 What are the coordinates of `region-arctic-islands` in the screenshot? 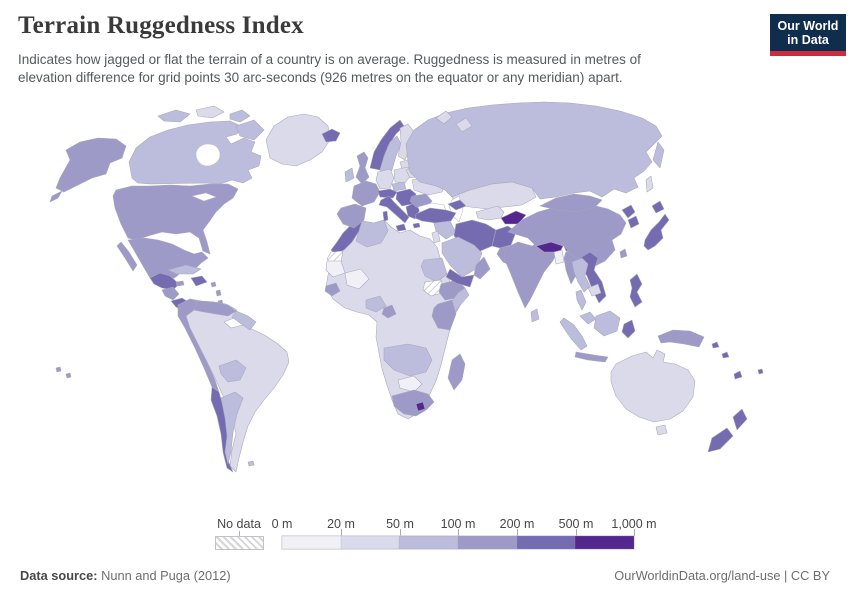 It's located at (211, 125).